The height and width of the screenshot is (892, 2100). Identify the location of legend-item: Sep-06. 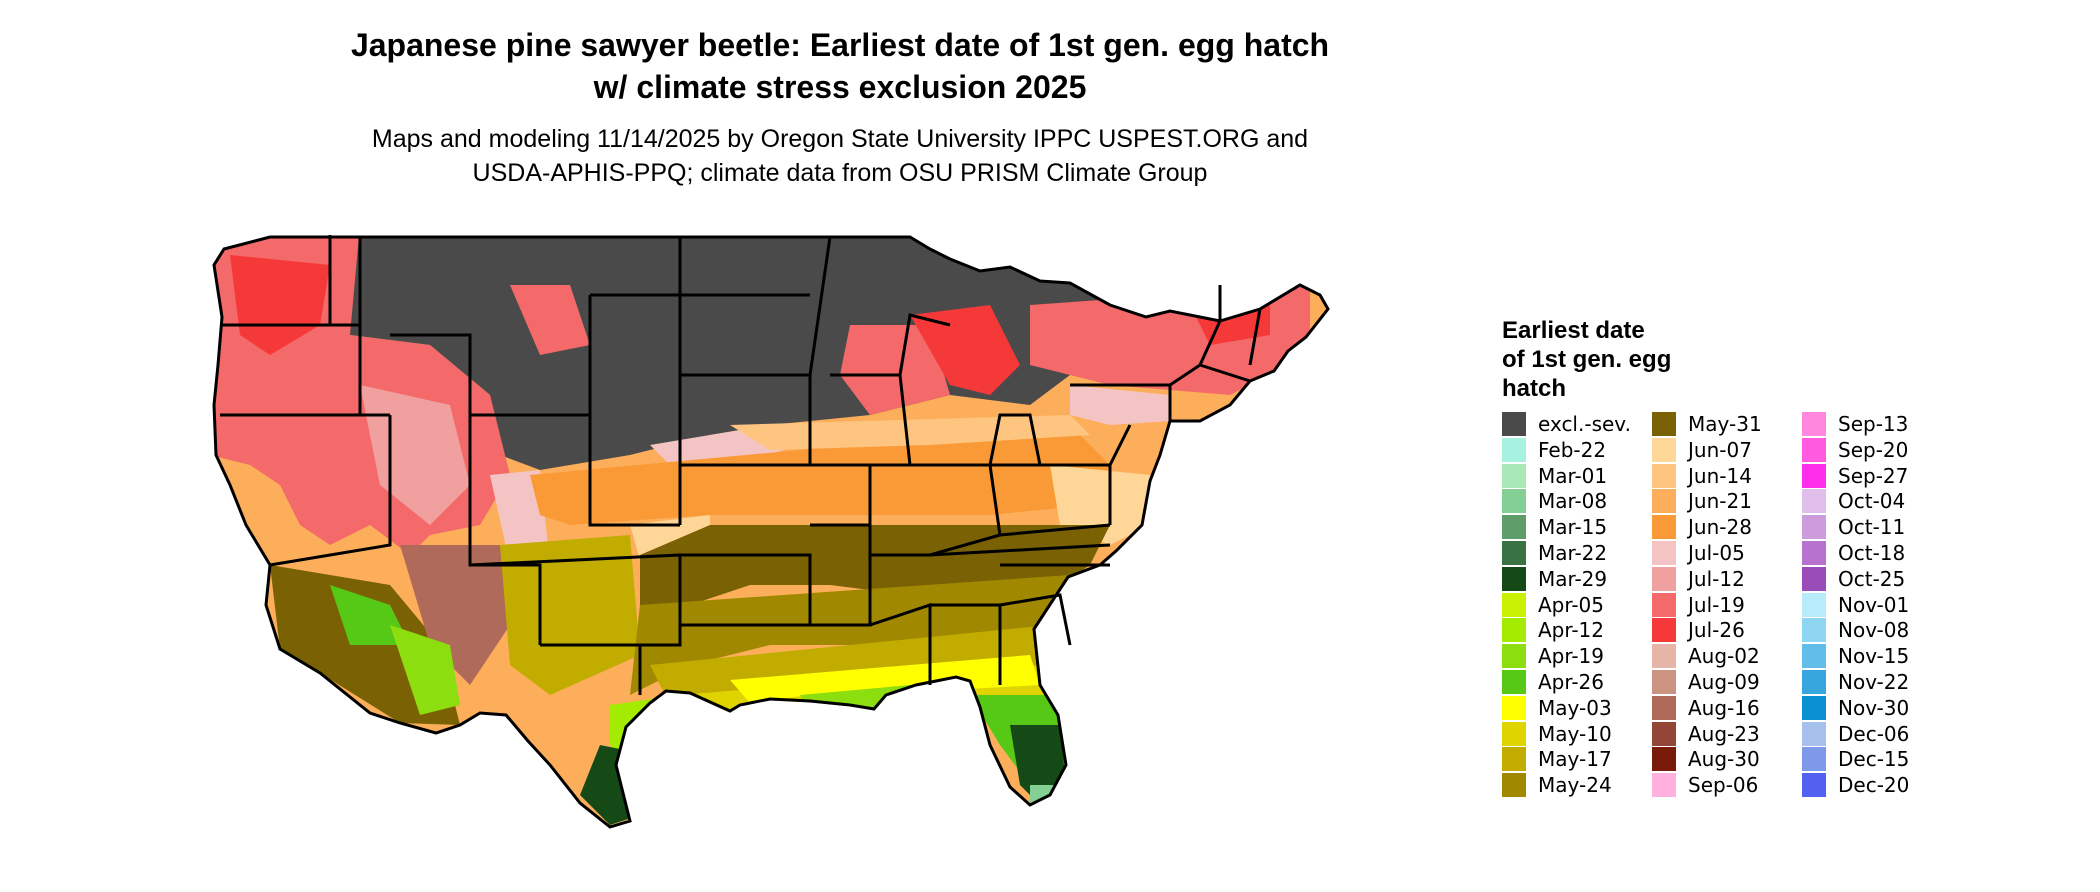
(1705, 784).